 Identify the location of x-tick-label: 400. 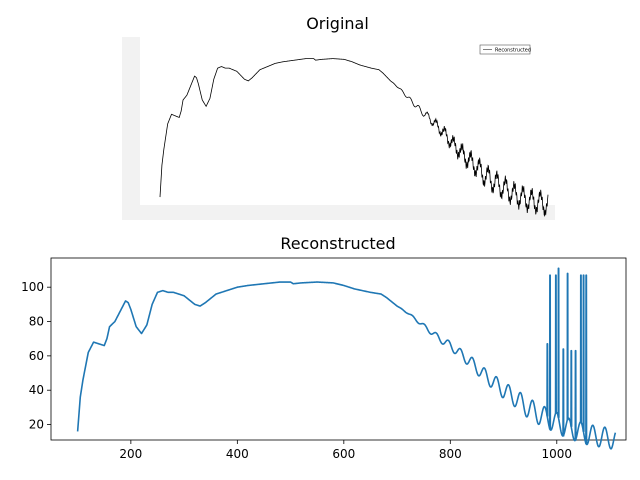
(237, 454).